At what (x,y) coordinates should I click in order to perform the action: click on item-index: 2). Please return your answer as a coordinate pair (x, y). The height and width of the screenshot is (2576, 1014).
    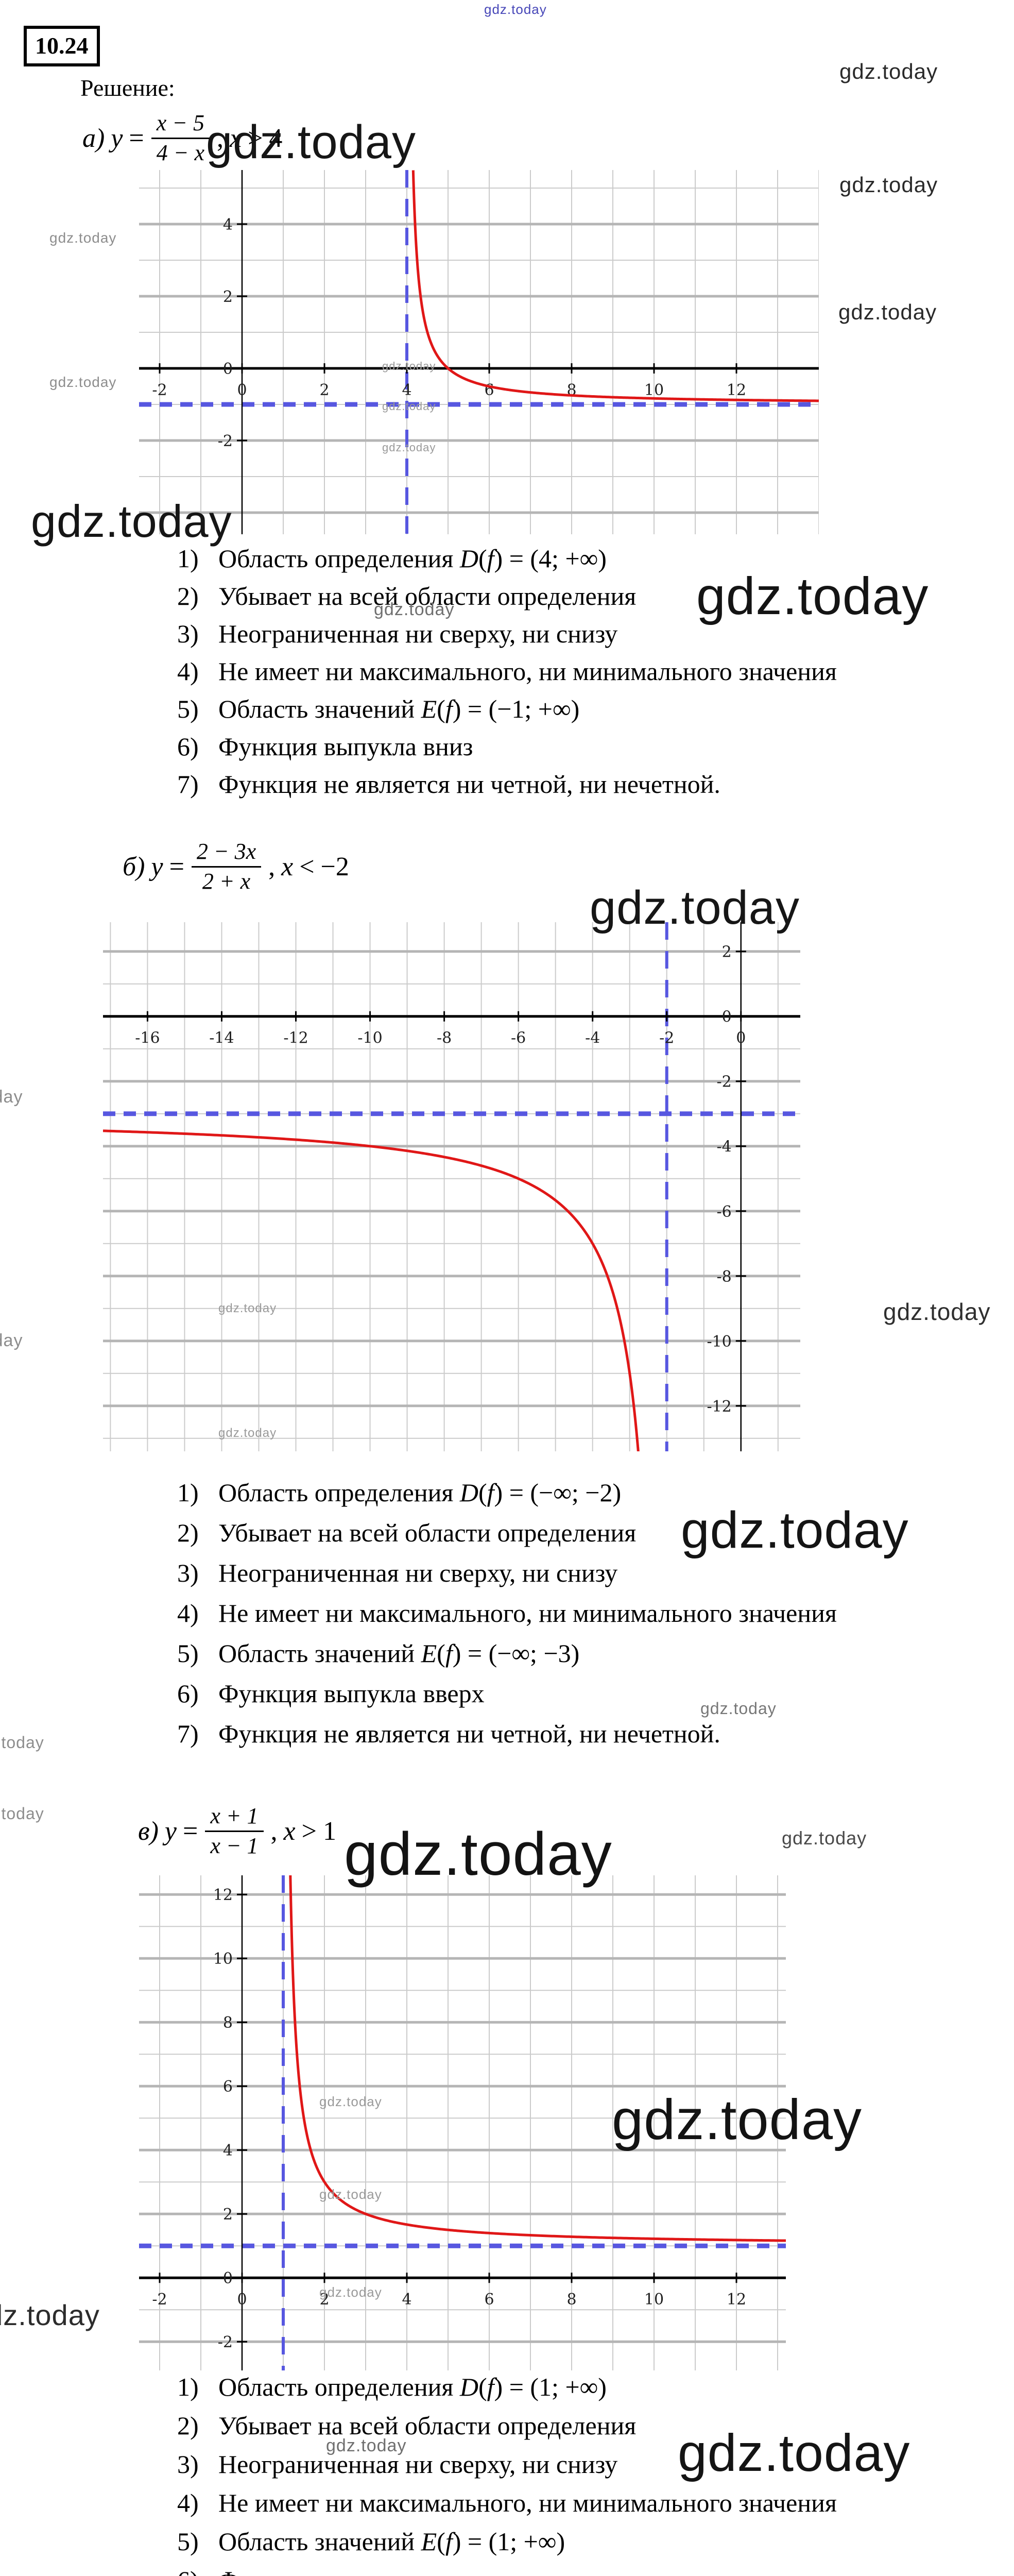
    Looking at the image, I should click on (188, 2425).